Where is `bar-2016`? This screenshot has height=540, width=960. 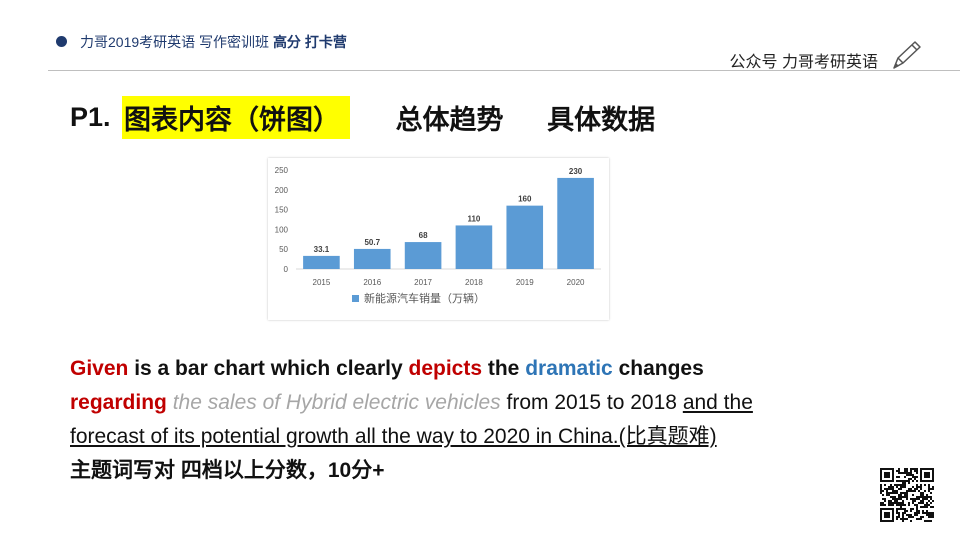 bar-2016 is located at coordinates (372, 258).